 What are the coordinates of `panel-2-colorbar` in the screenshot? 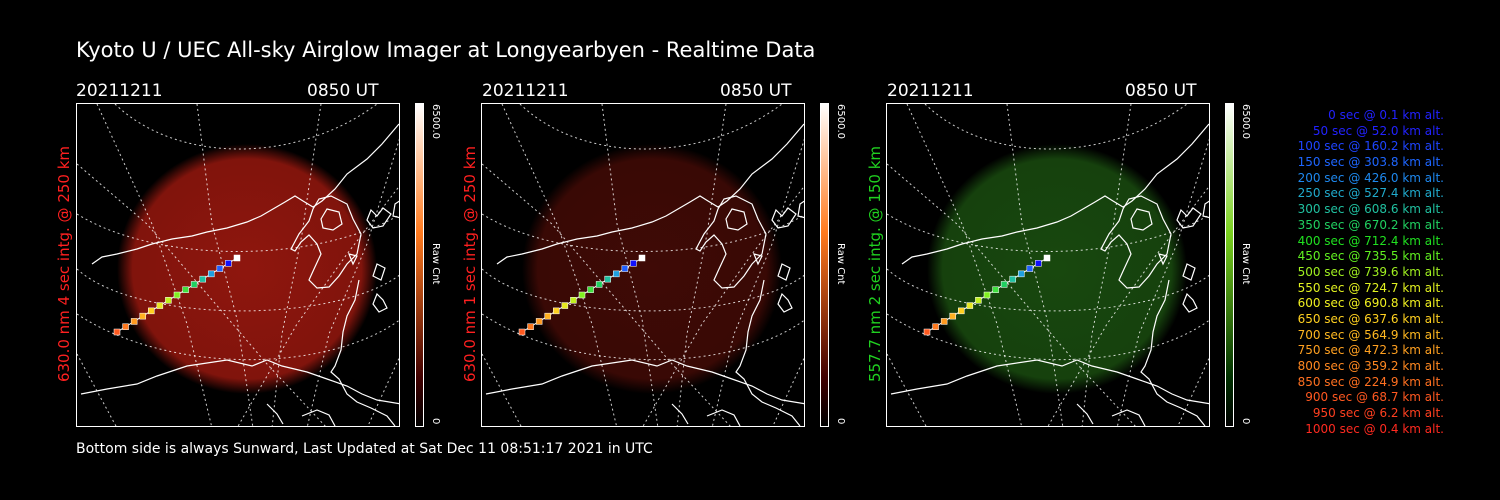 It's located at (824, 265).